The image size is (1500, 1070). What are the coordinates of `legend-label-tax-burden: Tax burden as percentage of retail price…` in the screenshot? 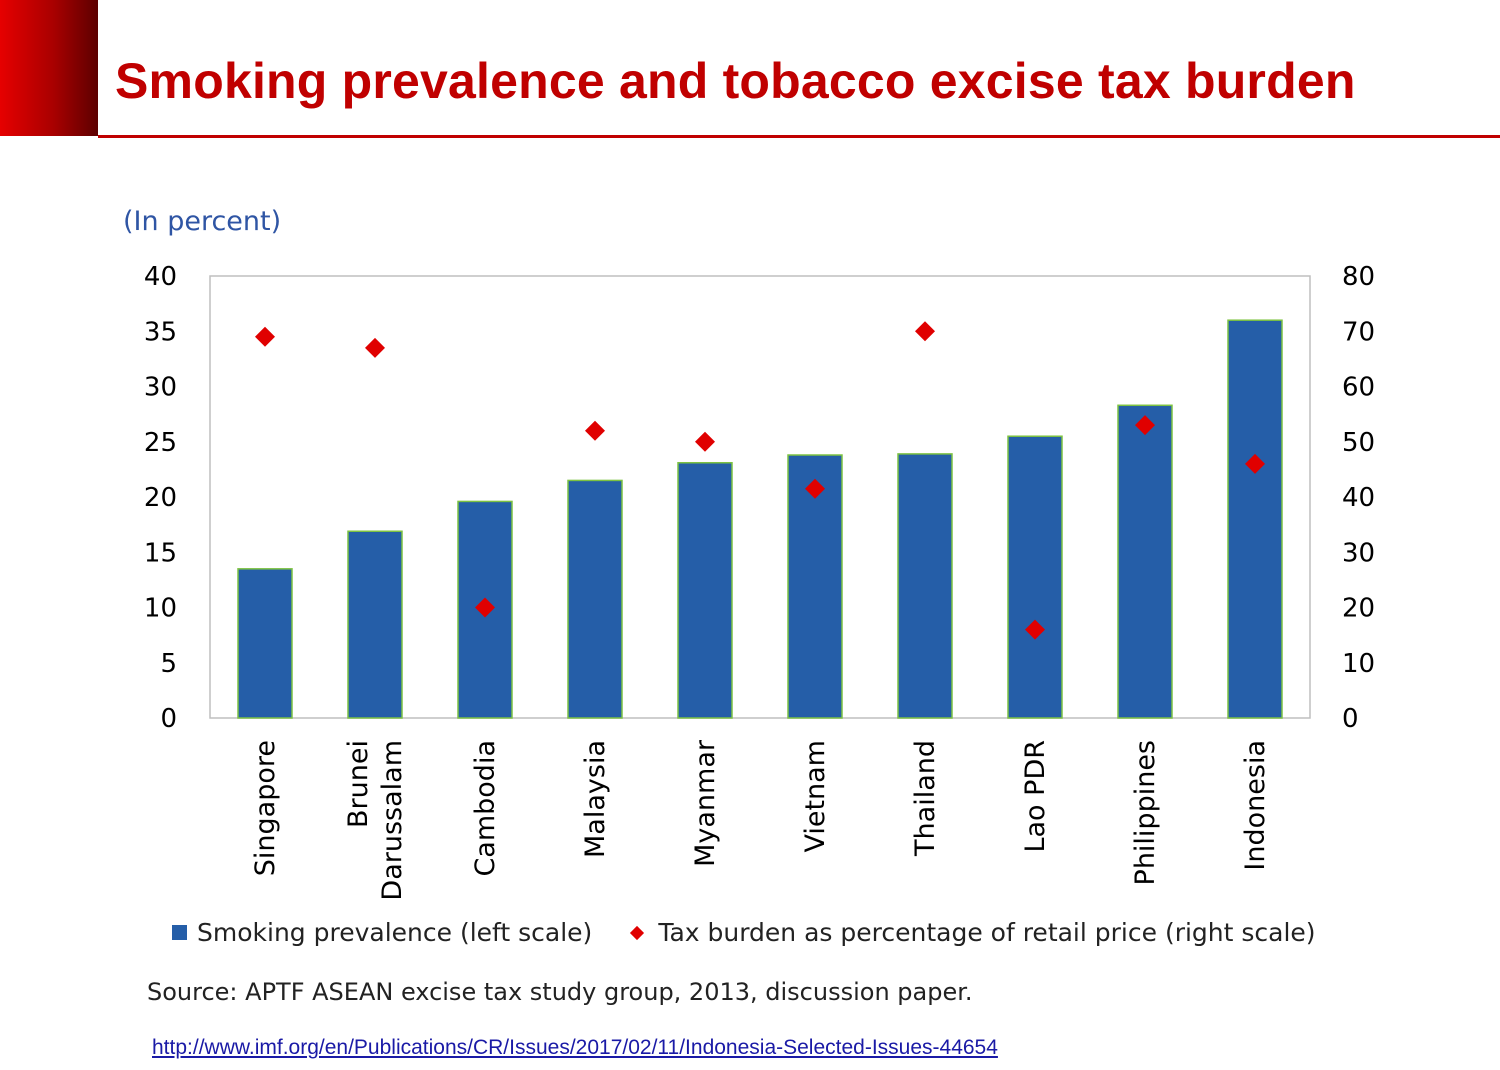 It's located at (987, 932).